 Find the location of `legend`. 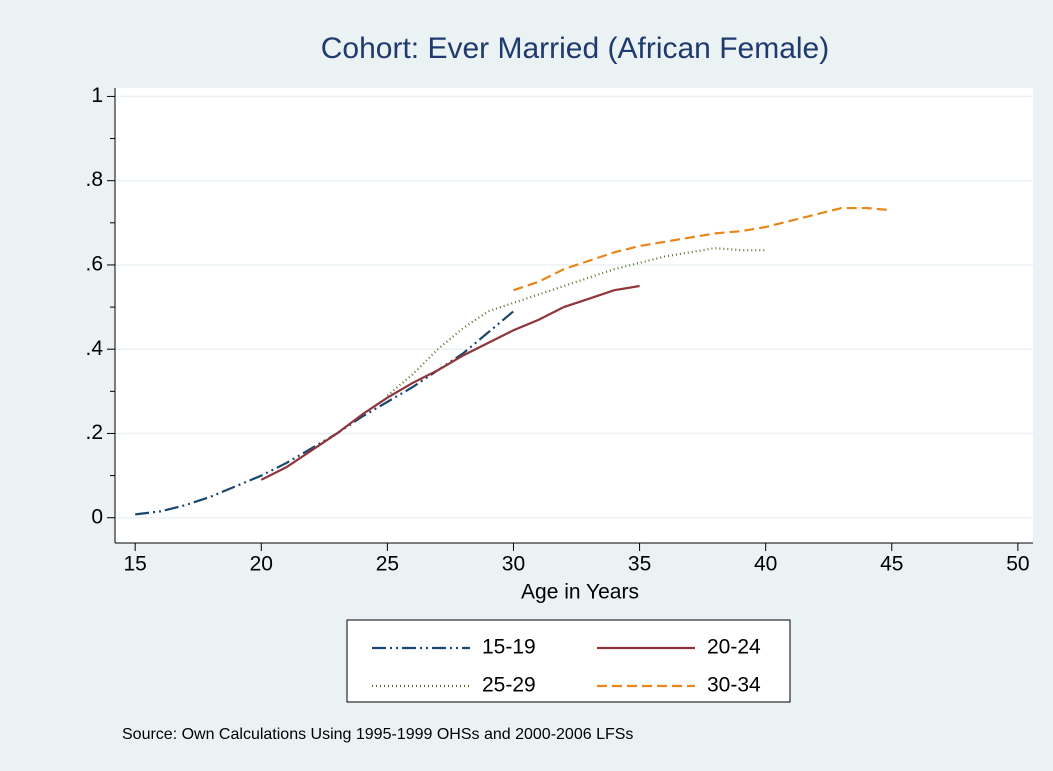

legend is located at coordinates (568, 661).